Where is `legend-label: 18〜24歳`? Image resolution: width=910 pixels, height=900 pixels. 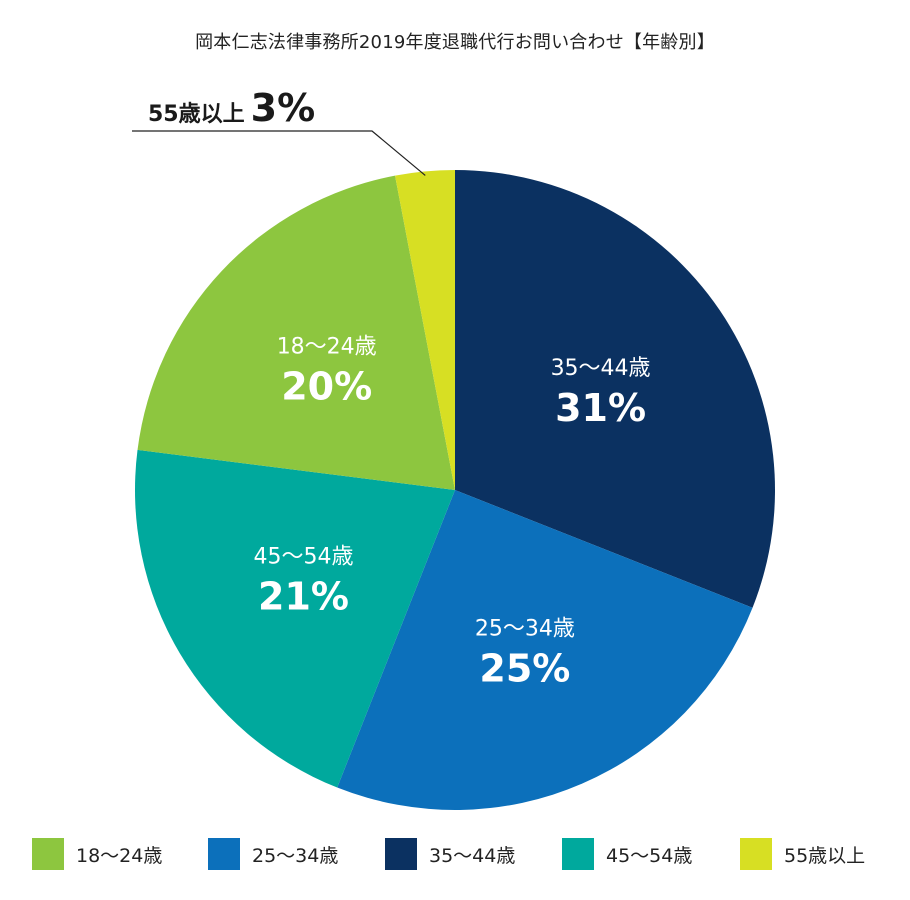 legend-label: 18〜24歳 is located at coordinates (119, 855).